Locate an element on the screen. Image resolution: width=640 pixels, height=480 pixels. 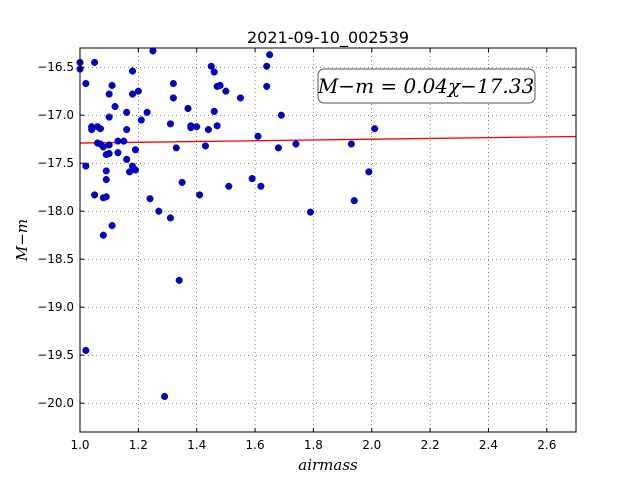
y-tick-label: −17.5 is located at coordinates (55, 163).